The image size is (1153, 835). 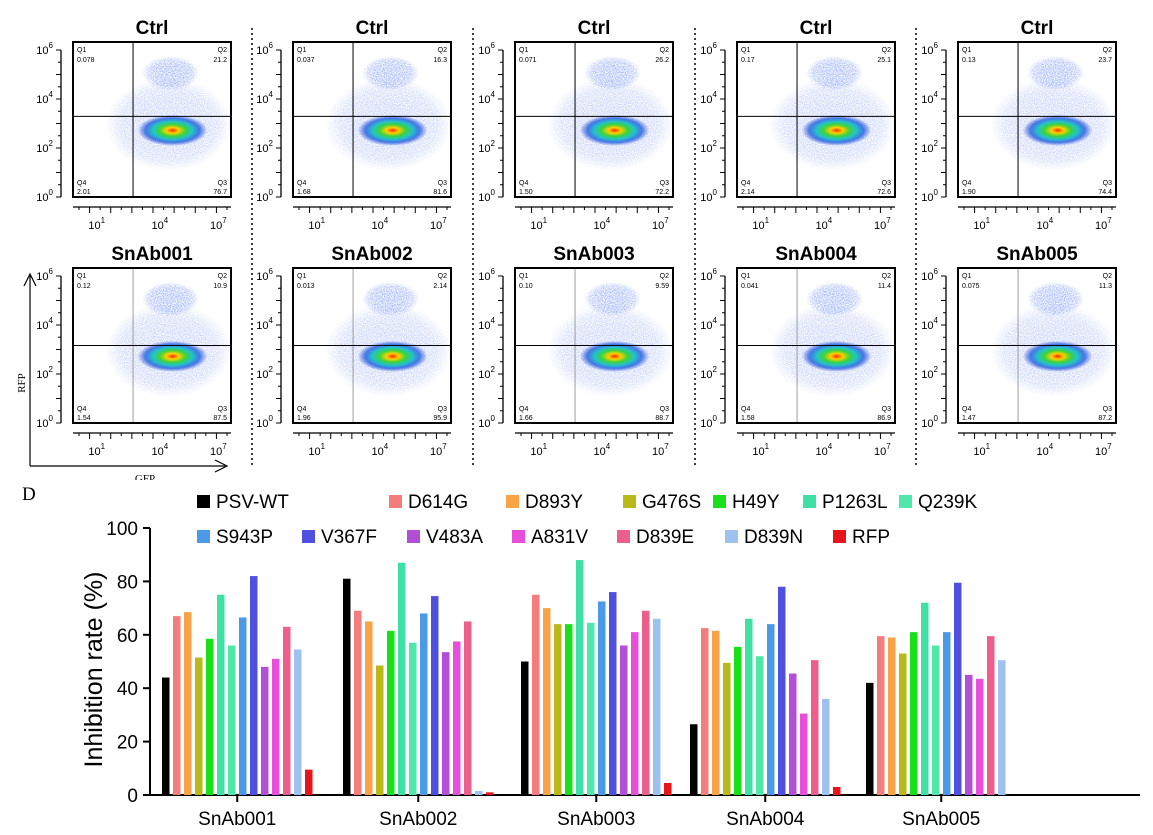 What do you see at coordinates (836, 130) in the screenshot?
I see `density-core` at bounding box center [836, 130].